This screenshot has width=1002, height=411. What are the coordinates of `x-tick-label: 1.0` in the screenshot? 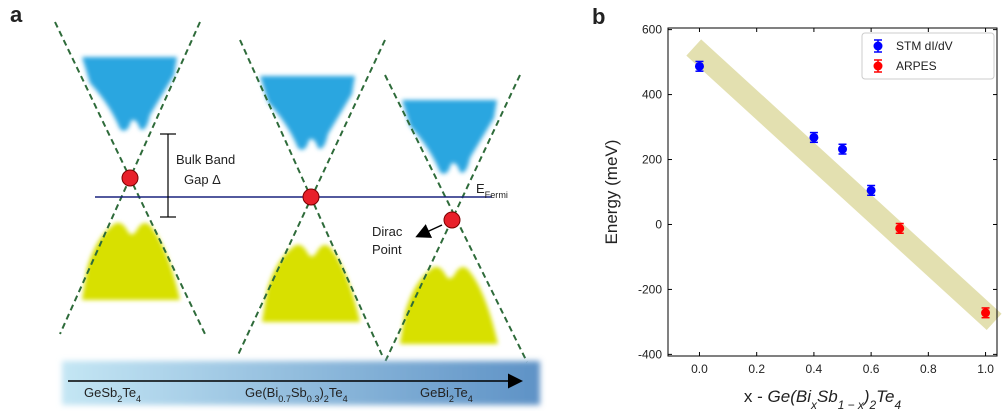 It's located at (985, 369).